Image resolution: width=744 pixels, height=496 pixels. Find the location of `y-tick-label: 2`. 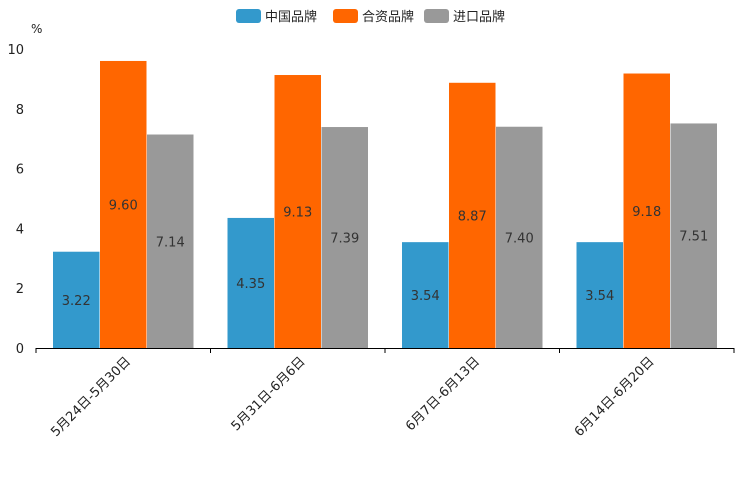

y-tick-label: 2 is located at coordinates (20, 289).